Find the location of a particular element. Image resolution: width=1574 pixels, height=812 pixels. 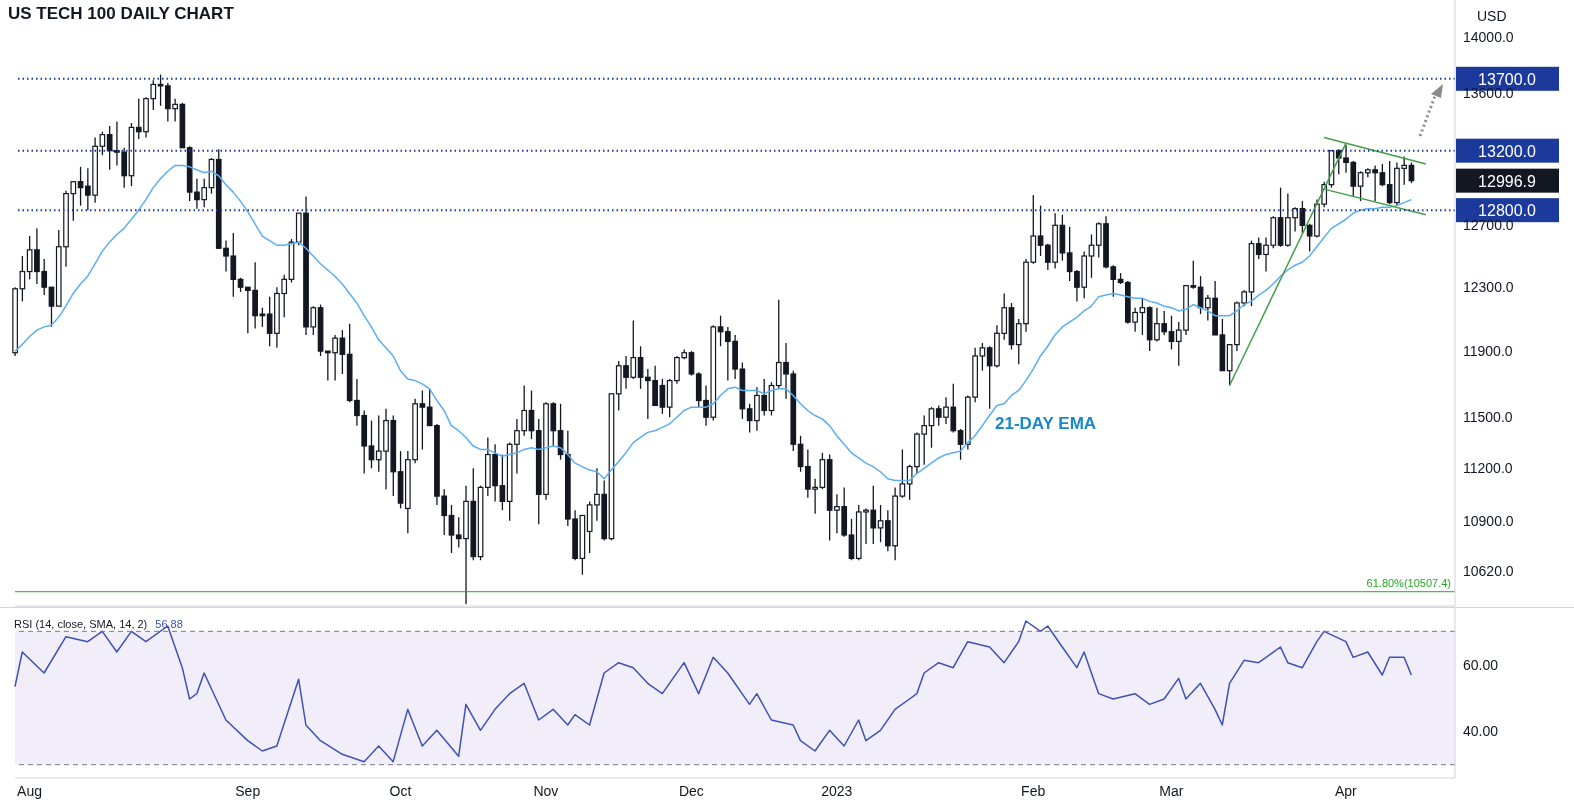

x-tick-label: Sep is located at coordinates (248, 790).